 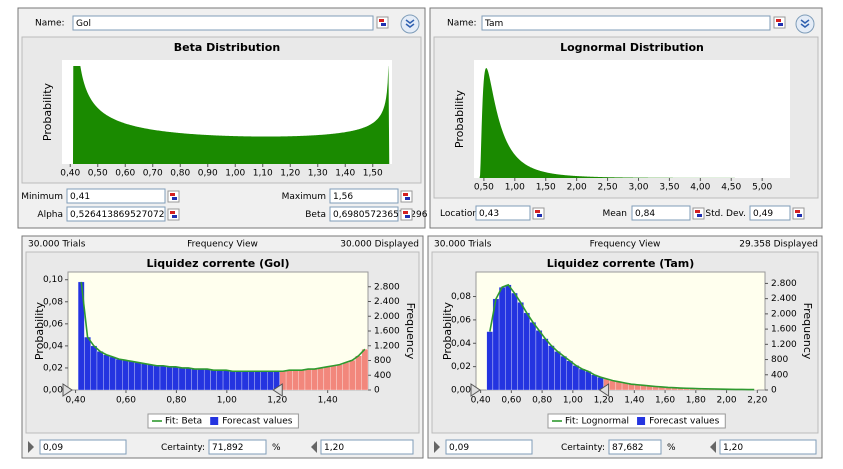 I want to click on field-label: Std. Dev., so click(x=725, y=214).